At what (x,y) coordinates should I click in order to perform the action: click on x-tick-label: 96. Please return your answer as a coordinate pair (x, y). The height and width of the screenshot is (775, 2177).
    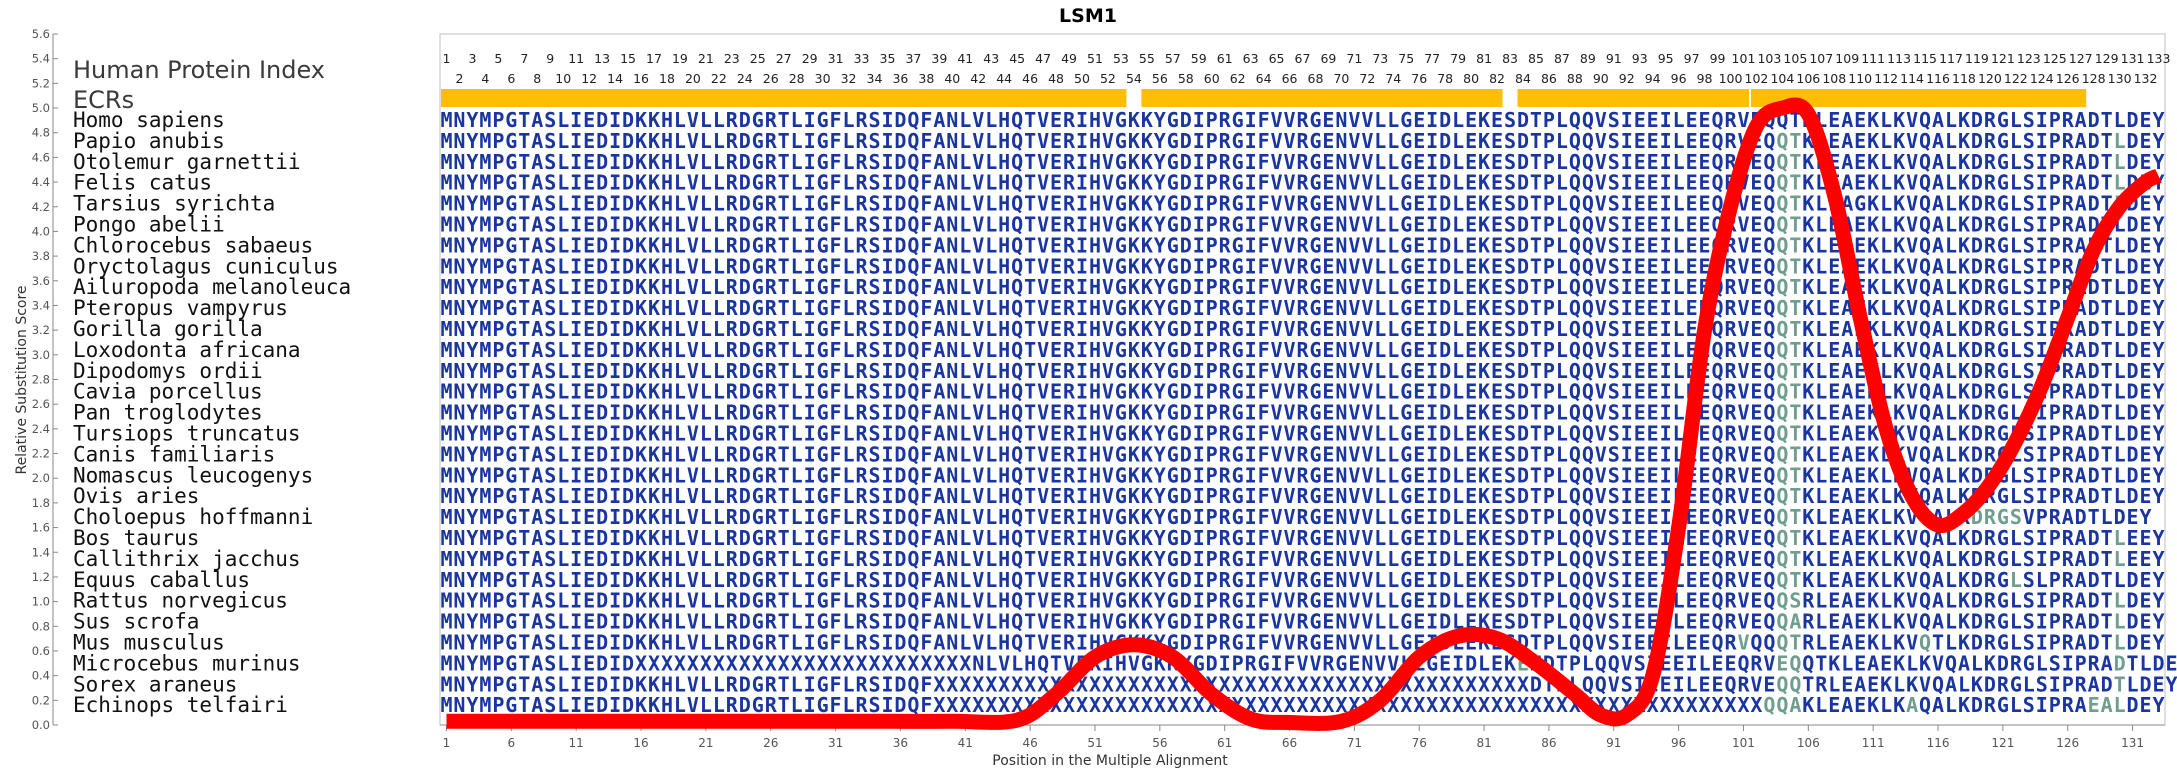
    Looking at the image, I should click on (1678, 743).